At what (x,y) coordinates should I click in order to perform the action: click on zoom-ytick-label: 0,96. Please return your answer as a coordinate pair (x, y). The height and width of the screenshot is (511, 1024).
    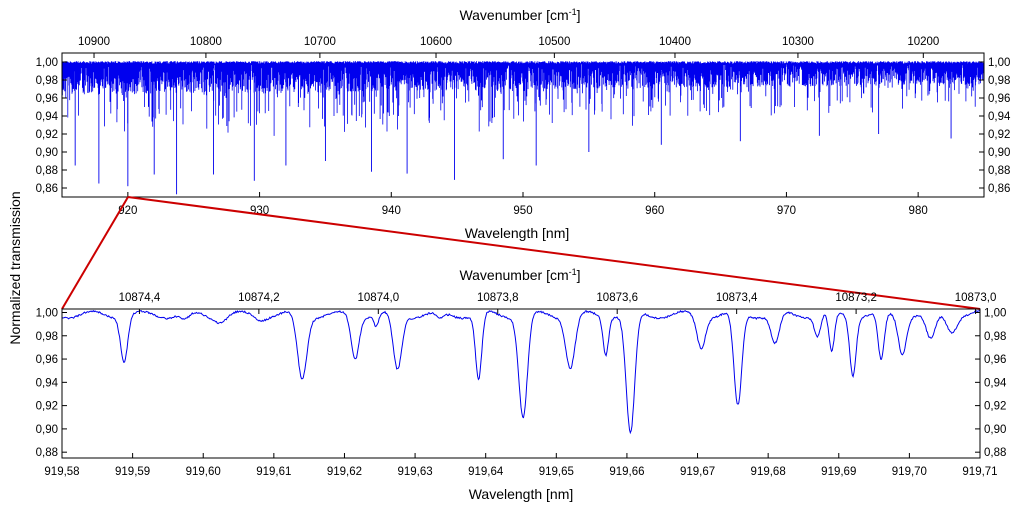
    Looking at the image, I should click on (47, 360).